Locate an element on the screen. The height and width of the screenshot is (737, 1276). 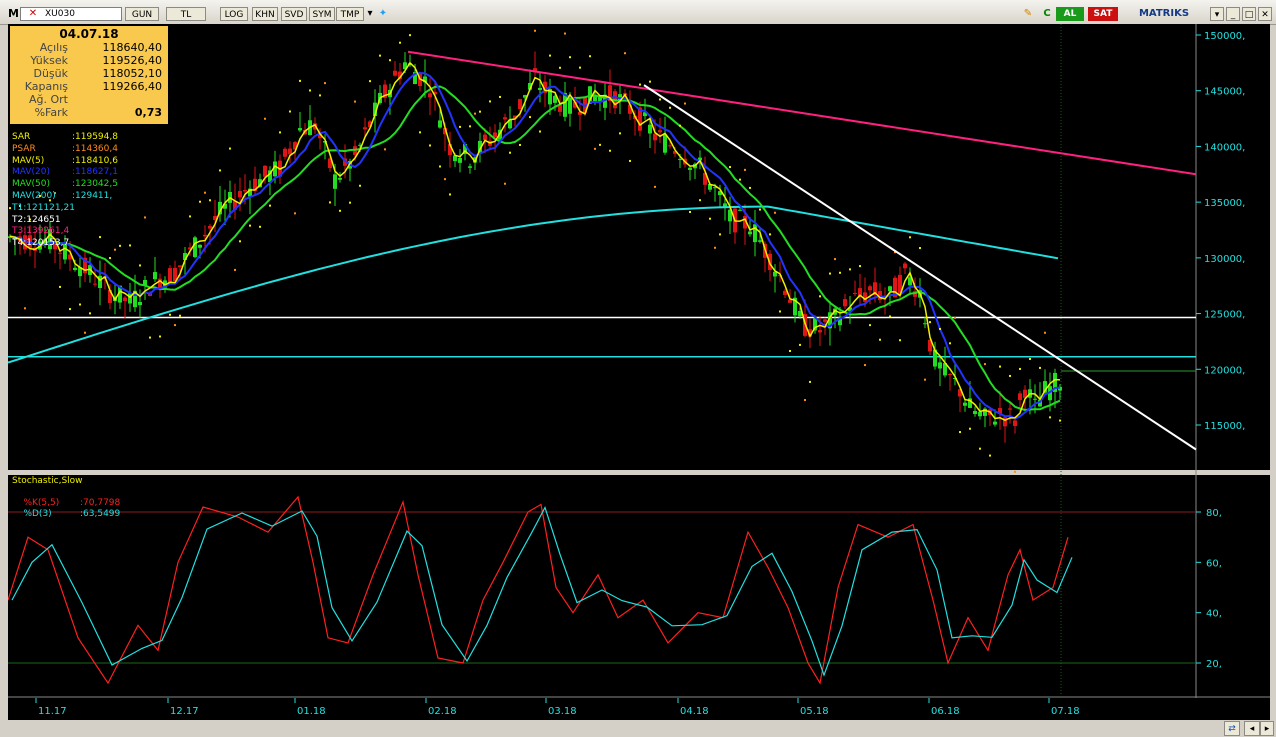
khn-button: KHN is located at coordinates (265, 14).